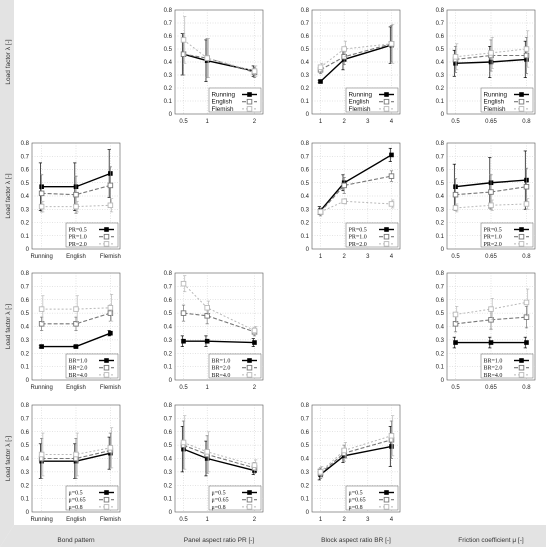 This screenshot has width=546, height=550. What do you see at coordinates (8, 458) in the screenshot?
I see `row-label: Load factor λ [-]` at bounding box center [8, 458].